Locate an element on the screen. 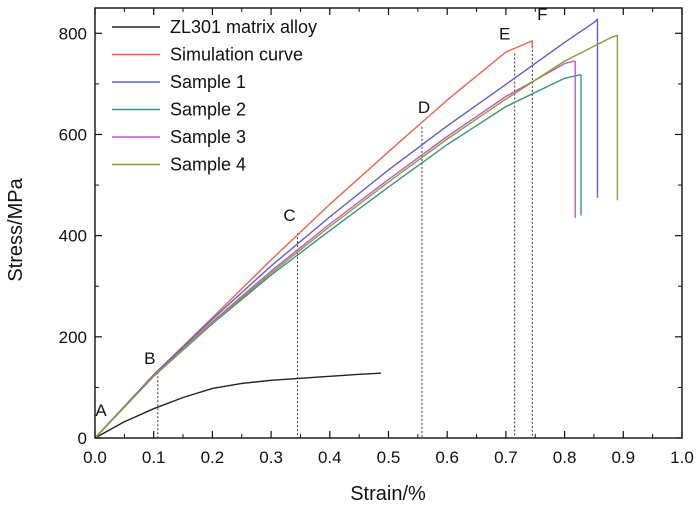 This screenshot has height=510, width=700. x-tick-label: 0.7 is located at coordinates (506, 457).